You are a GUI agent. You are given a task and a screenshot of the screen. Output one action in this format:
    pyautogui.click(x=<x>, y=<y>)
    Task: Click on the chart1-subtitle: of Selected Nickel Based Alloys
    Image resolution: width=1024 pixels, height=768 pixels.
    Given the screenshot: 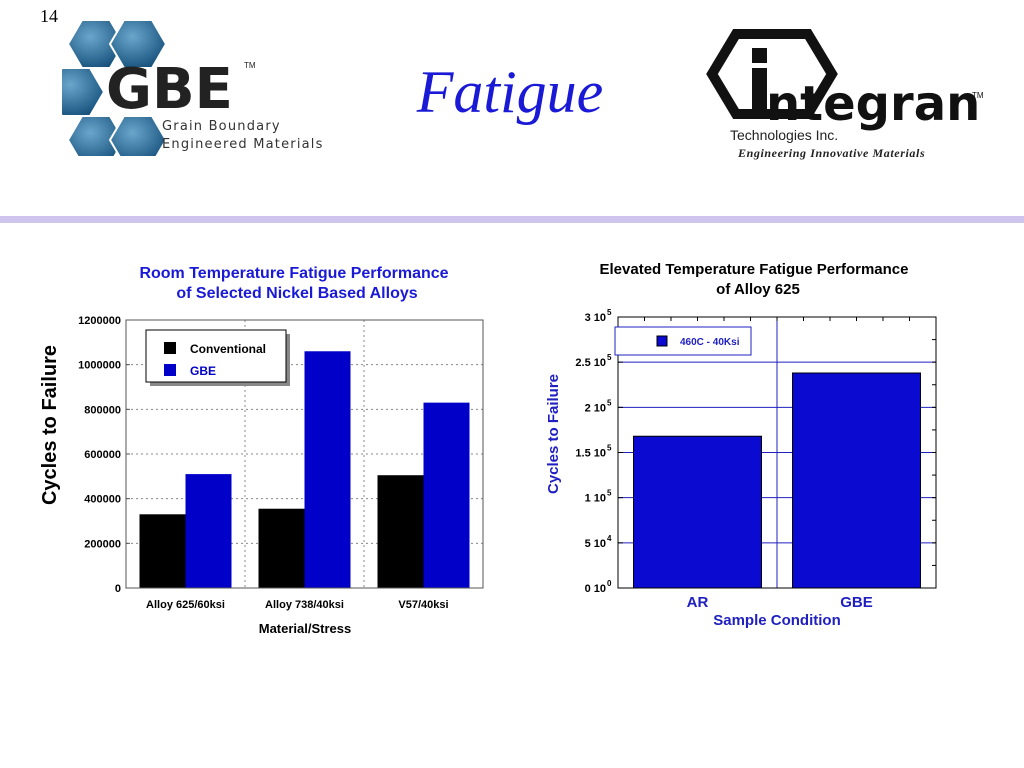 What is the action you would take?
    pyautogui.click(x=296, y=293)
    